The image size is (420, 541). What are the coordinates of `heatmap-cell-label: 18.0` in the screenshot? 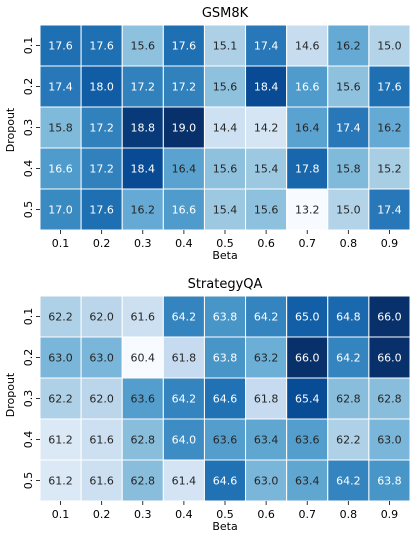 It's located at (101, 87).